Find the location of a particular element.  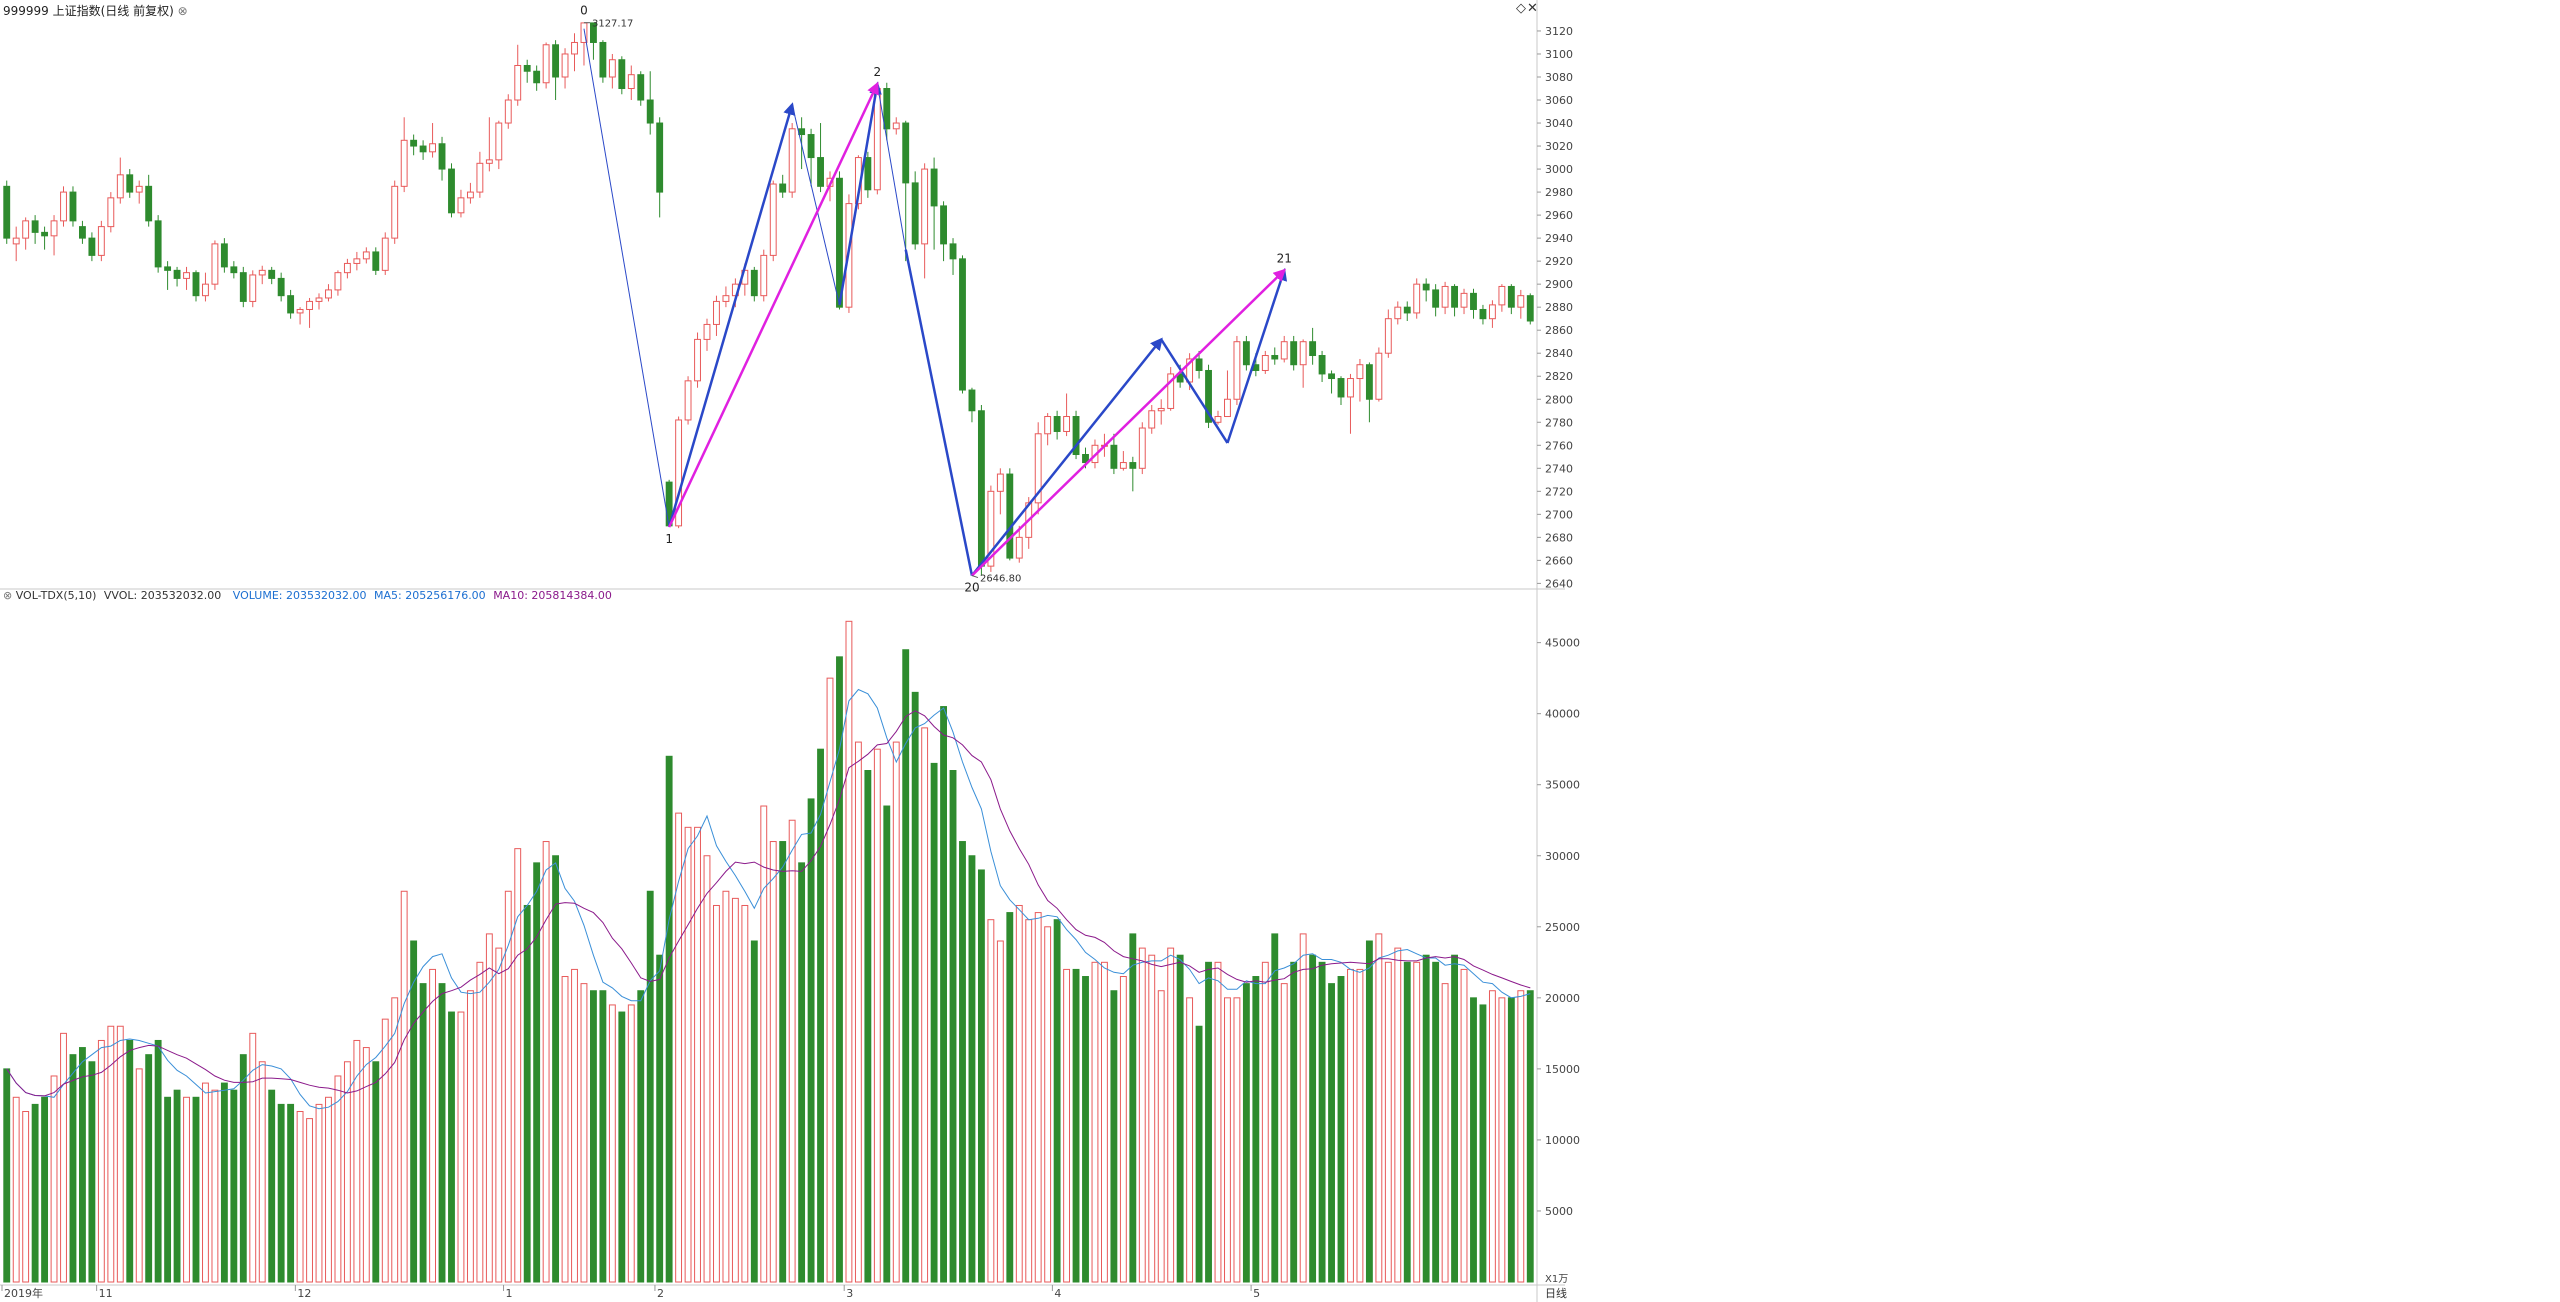

price-tick-label: 2640 is located at coordinates (1559, 583).